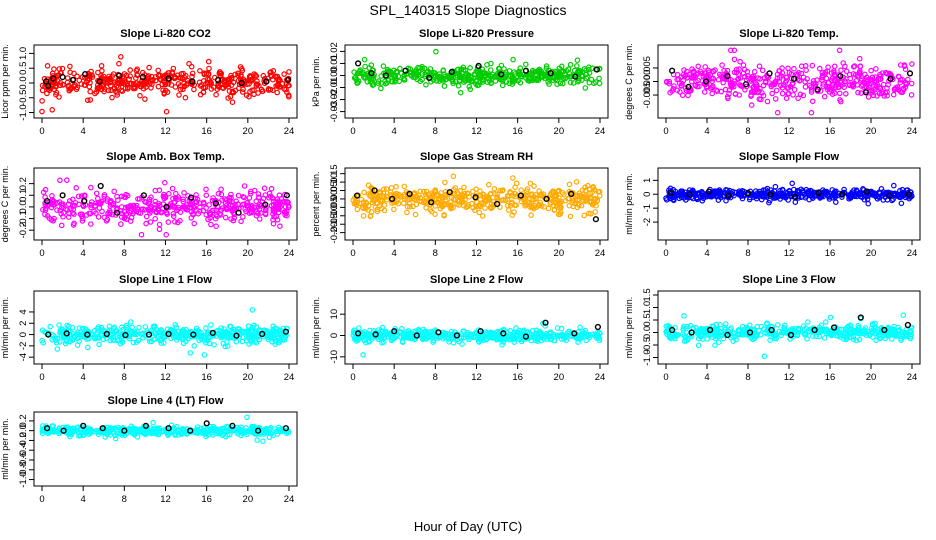 The height and width of the screenshot is (540, 936). Describe the element at coordinates (629, 81) in the screenshot. I see `y-axis-label: degrees C per min.` at that location.